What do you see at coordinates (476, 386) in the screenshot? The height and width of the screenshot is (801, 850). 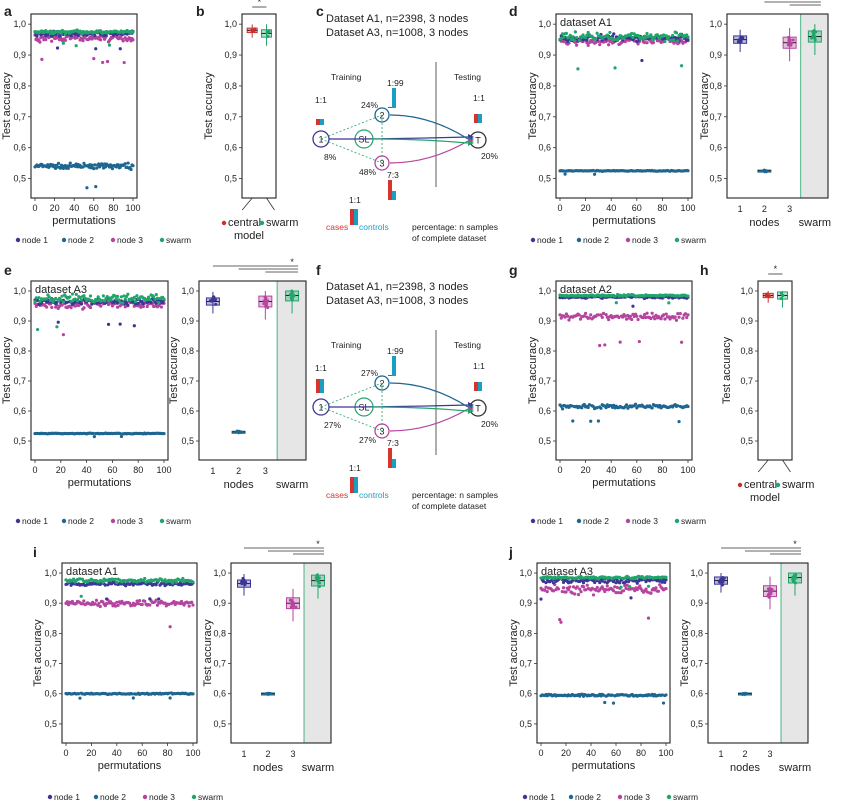 I see `test-cases-bar` at bounding box center [476, 386].